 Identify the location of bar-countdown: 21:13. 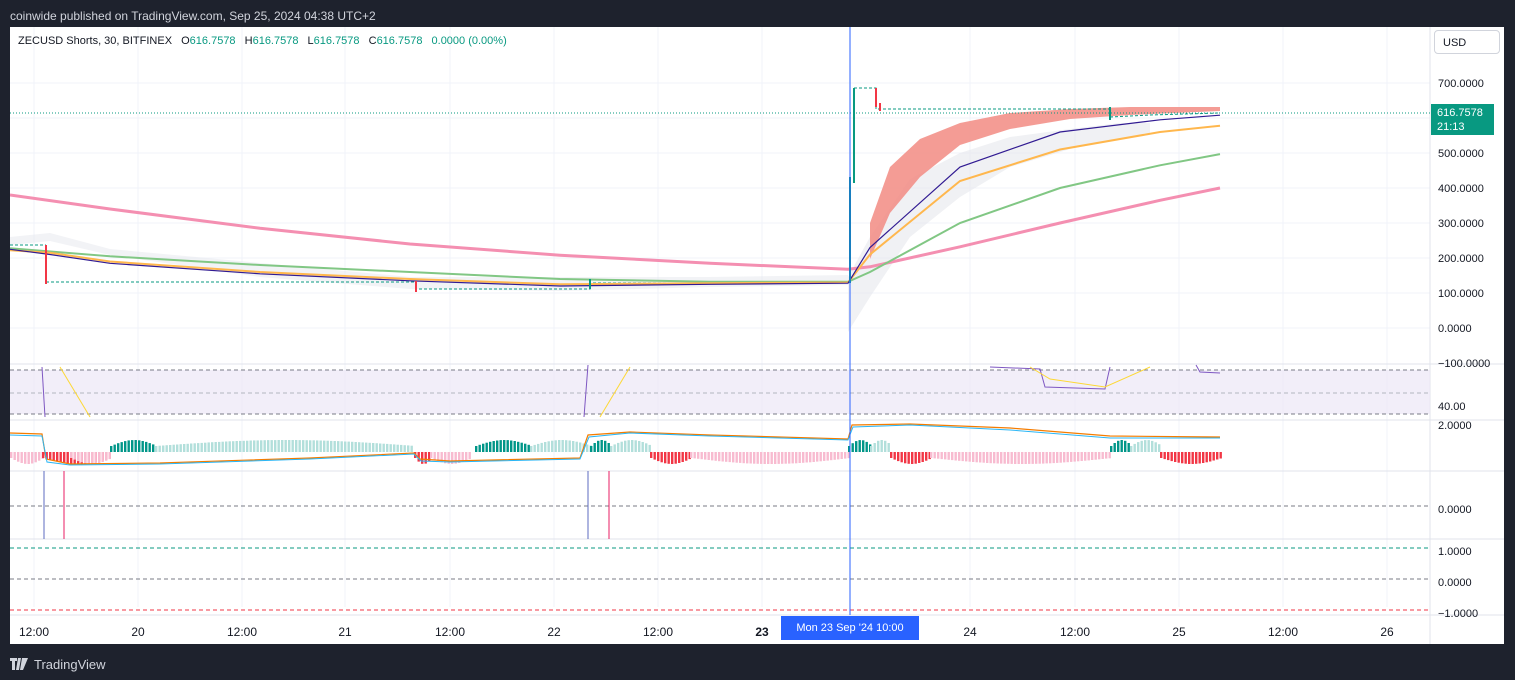
(1451, 127).